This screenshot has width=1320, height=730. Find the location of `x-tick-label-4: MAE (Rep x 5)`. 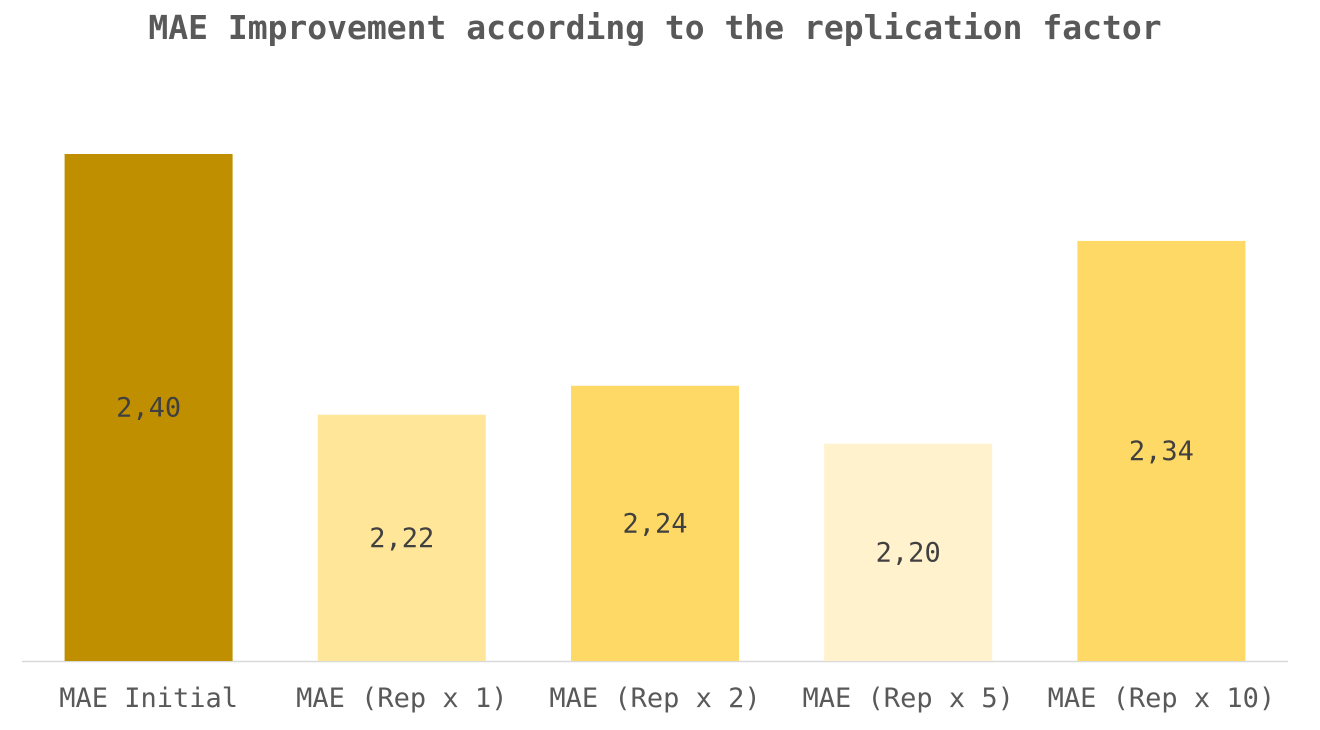

x-tick-label-4: MAE (Rep x 5) is located at coordinates (908, 698).